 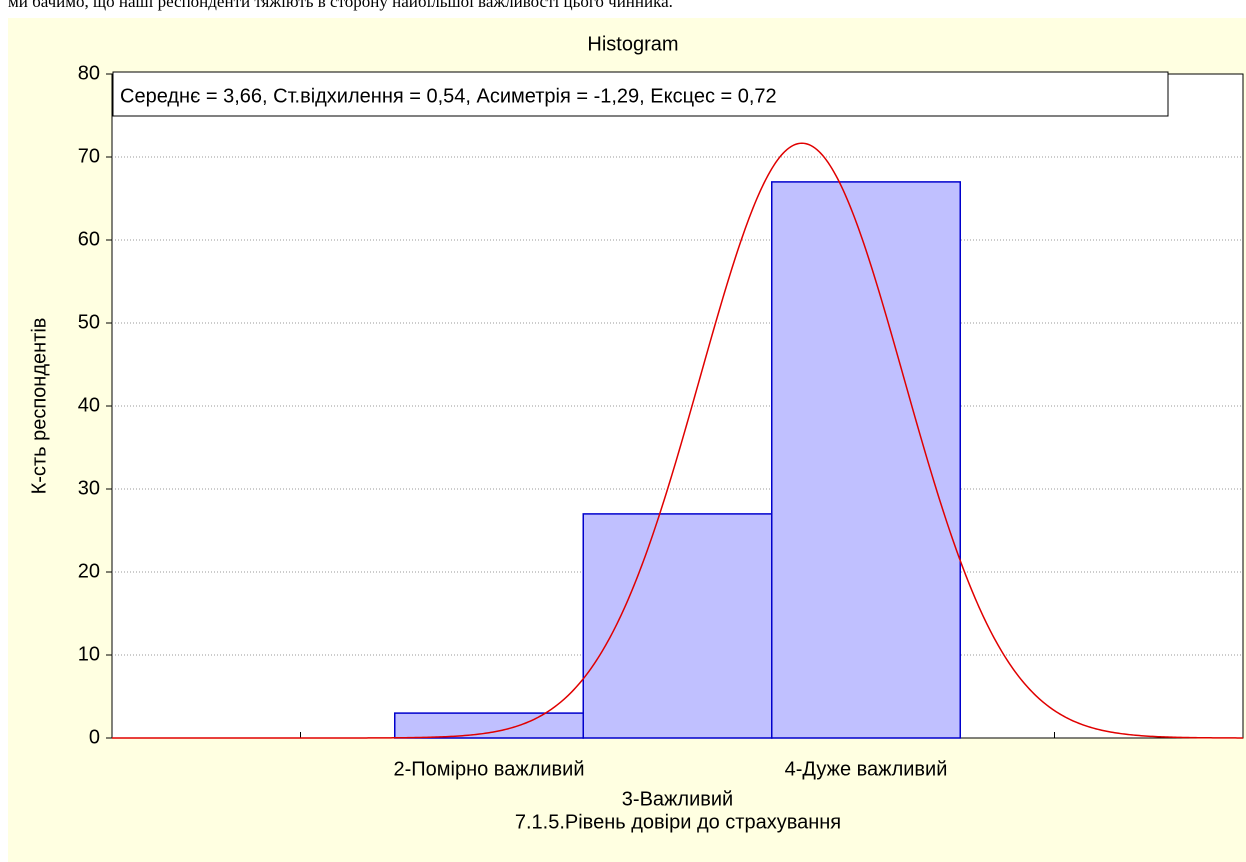 I want to click on y-tick-label: 20, so click(x=89, y=571).